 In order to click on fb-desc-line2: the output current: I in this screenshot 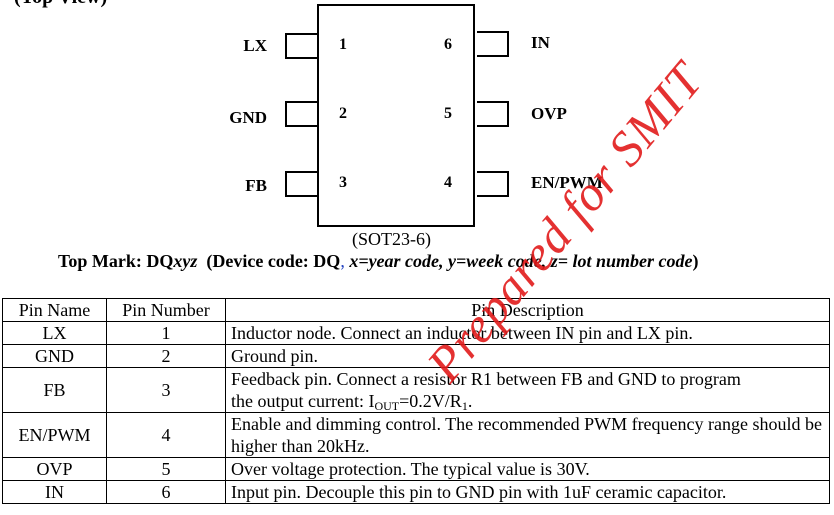, I will do `click(303, 401)`.